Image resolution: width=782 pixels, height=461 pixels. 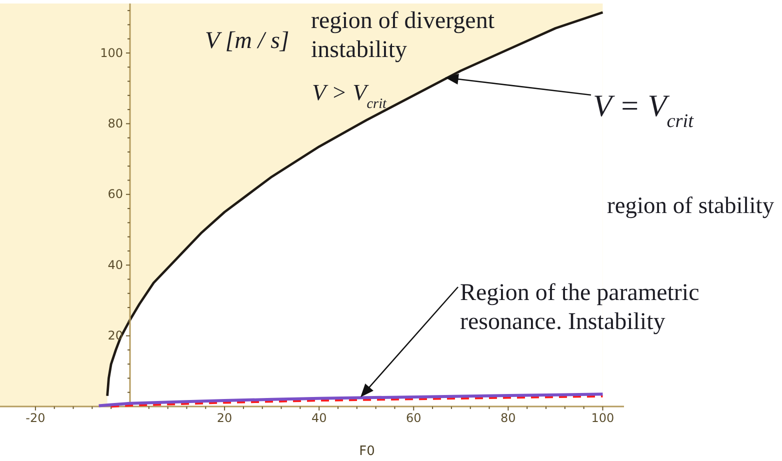 I want to click on annotation: V = V$_{crit}$, so click(x=643, y=110).